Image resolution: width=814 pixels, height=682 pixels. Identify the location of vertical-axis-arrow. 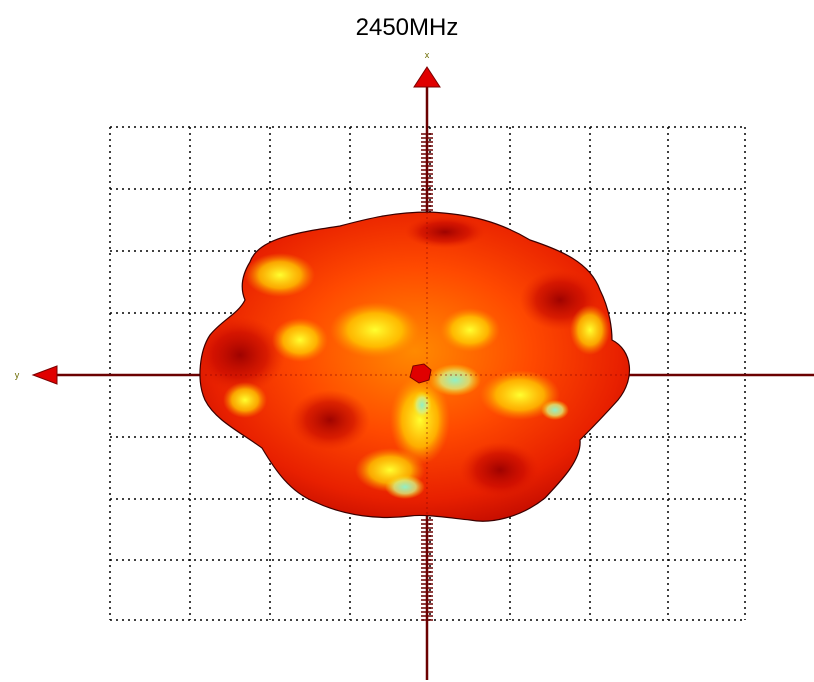
(427, 77).